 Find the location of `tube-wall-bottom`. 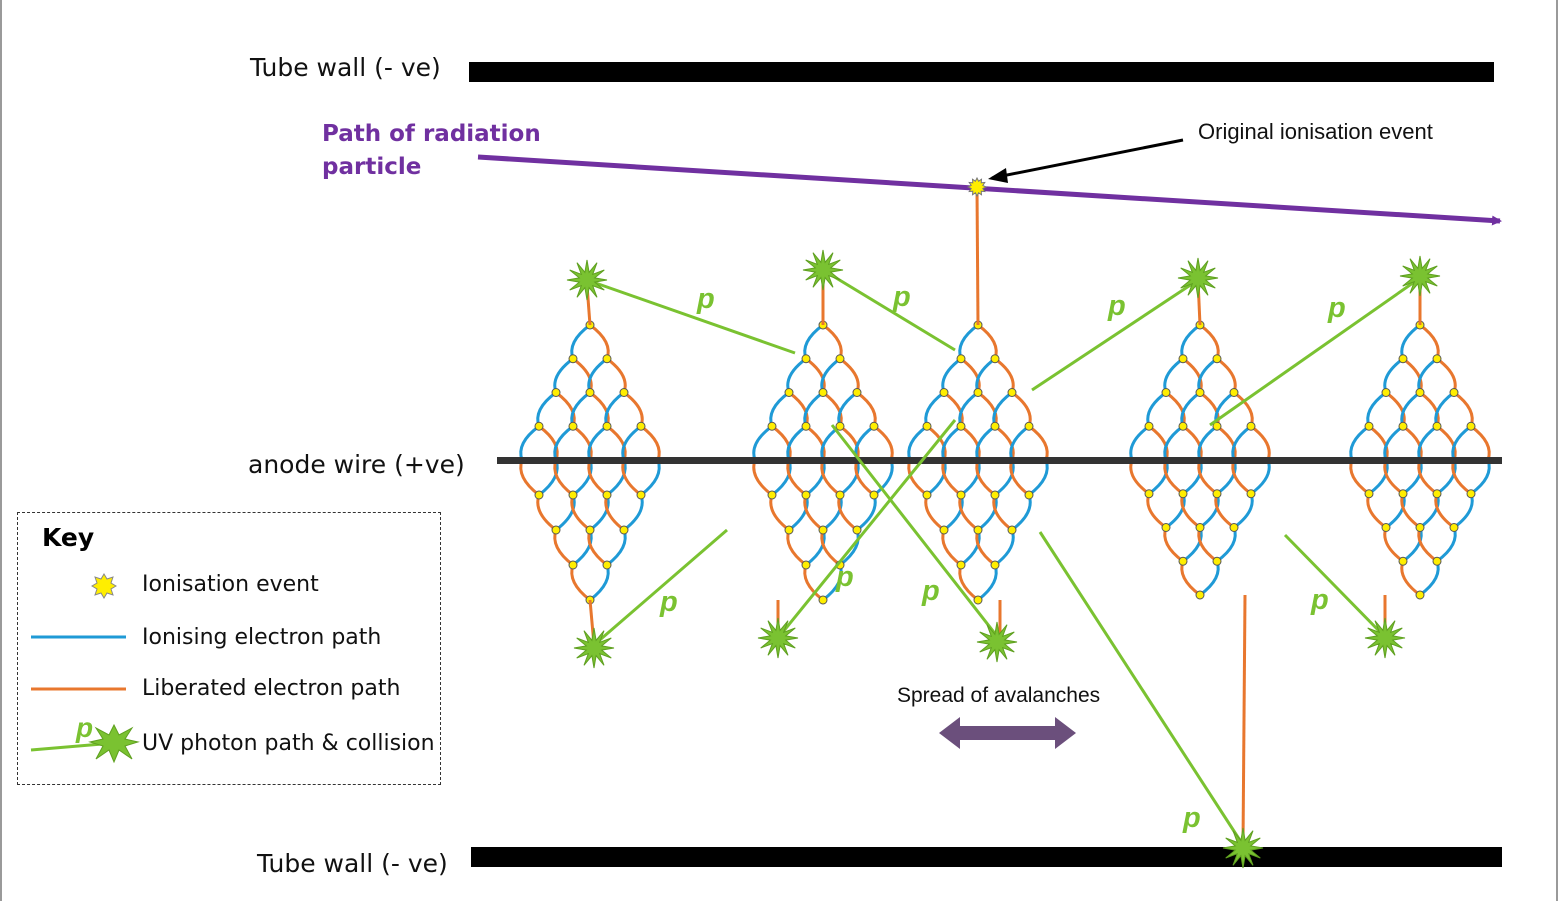

tube-wall-bottom is located at coordinates (986, 857).